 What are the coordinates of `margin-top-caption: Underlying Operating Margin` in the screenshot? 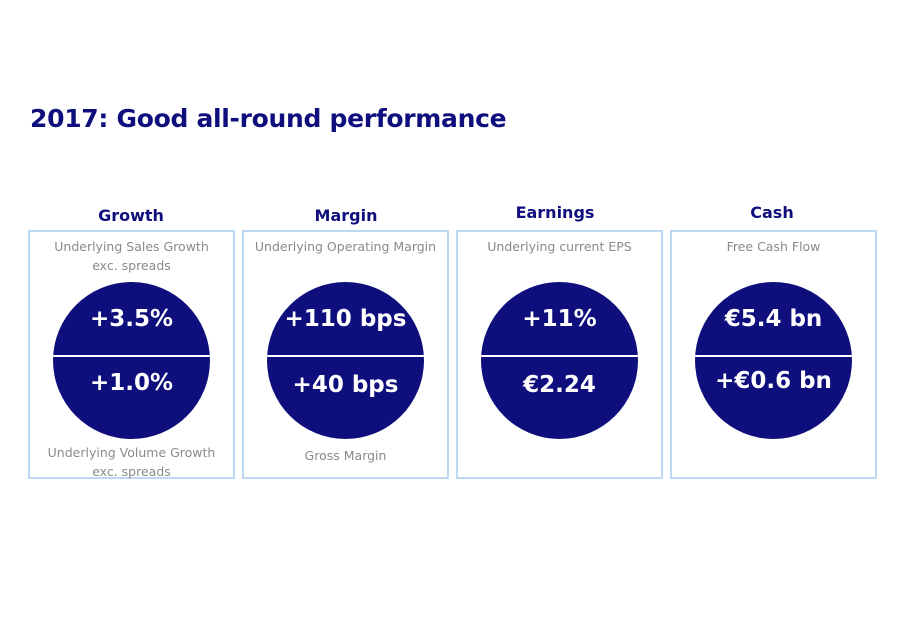 It's located at (345, 246).